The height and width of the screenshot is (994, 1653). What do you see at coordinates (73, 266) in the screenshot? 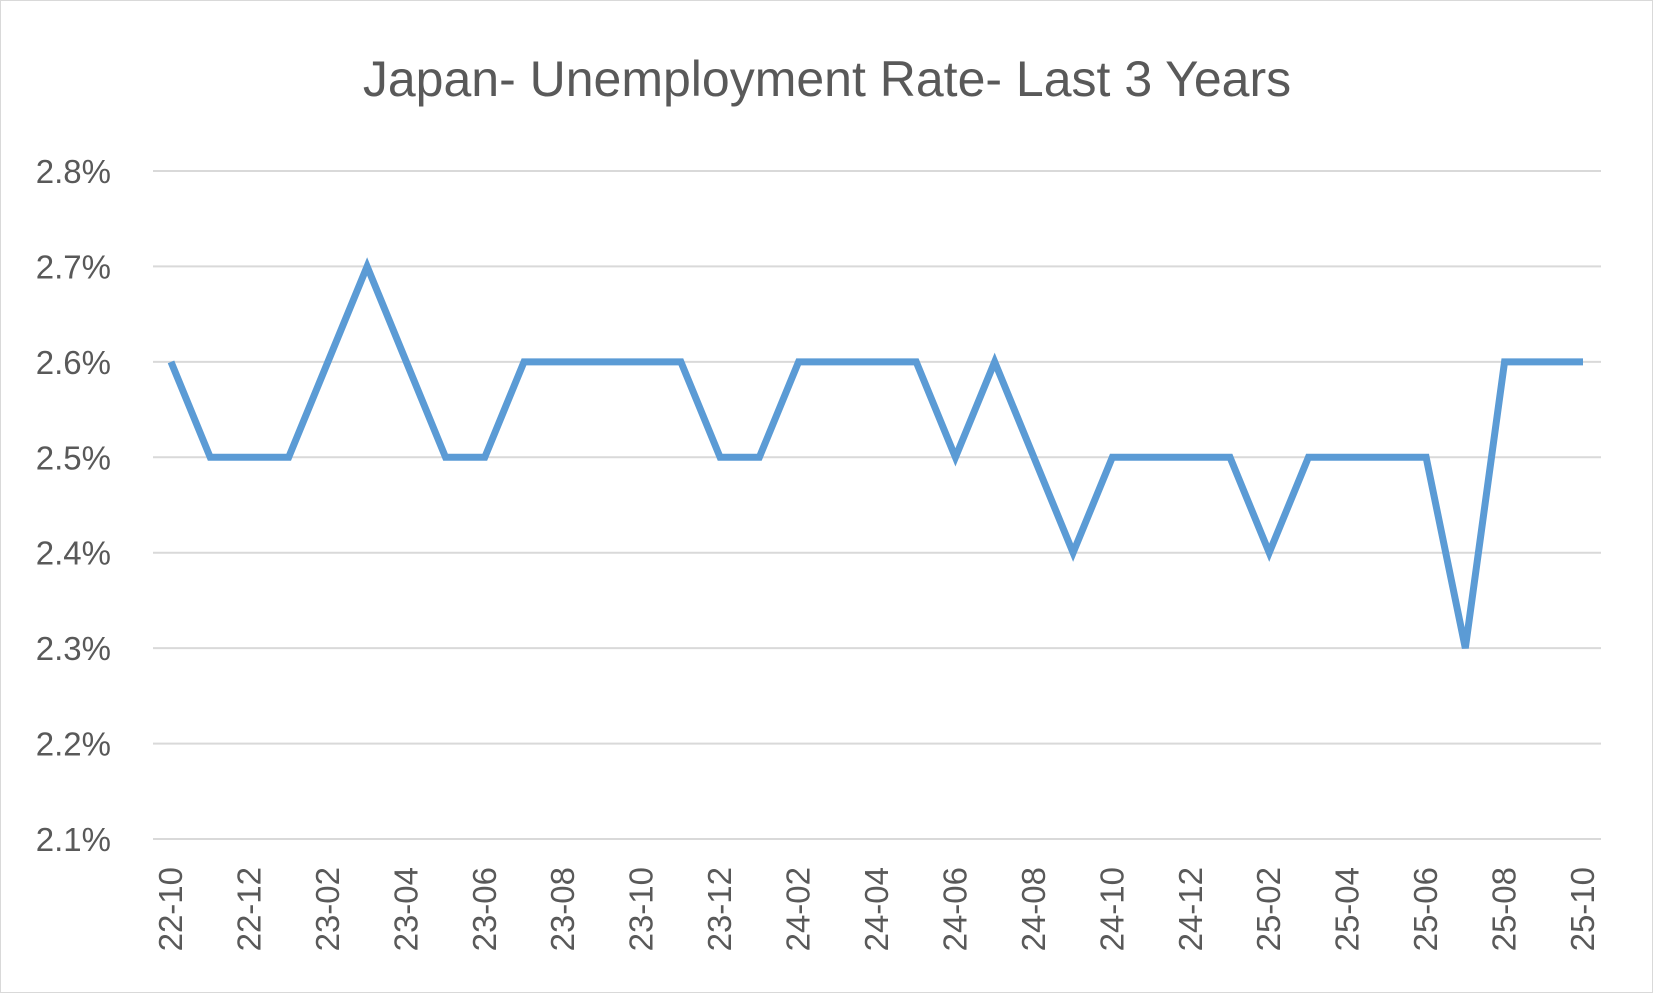
I see `y-tick-label: 2.7%` at bounding box center [73, 266].